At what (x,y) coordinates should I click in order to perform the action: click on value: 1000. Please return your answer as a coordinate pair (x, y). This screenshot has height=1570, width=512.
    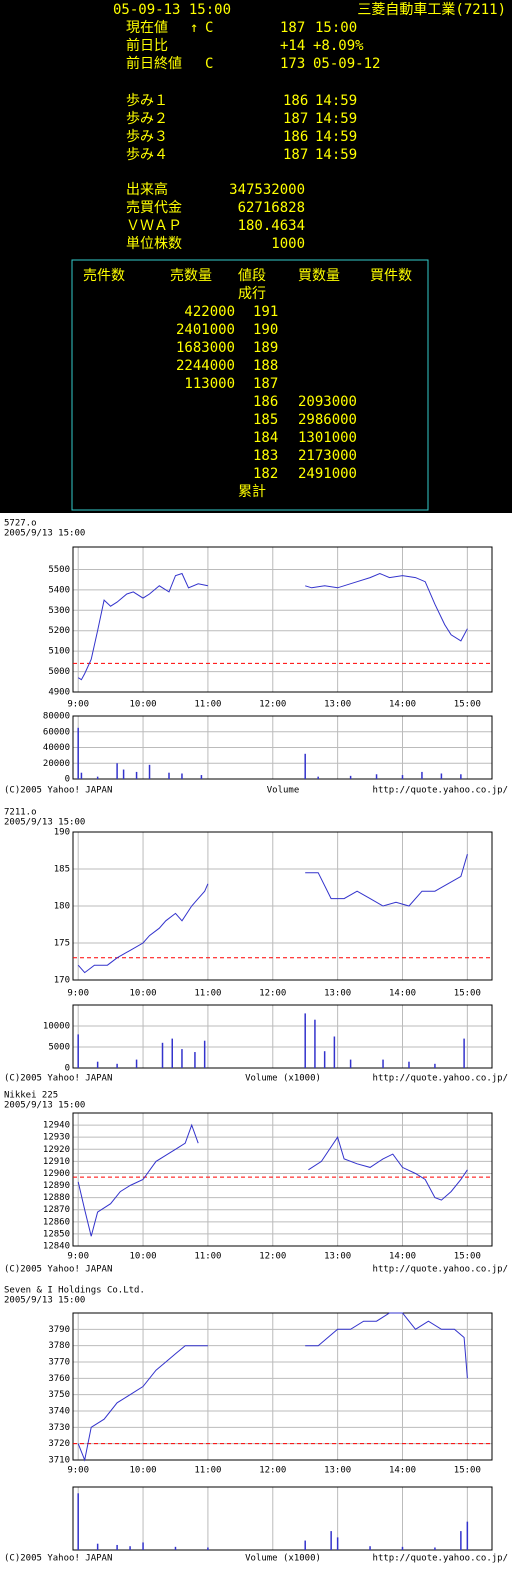
    Looking at the image, I should click on (288, 244).